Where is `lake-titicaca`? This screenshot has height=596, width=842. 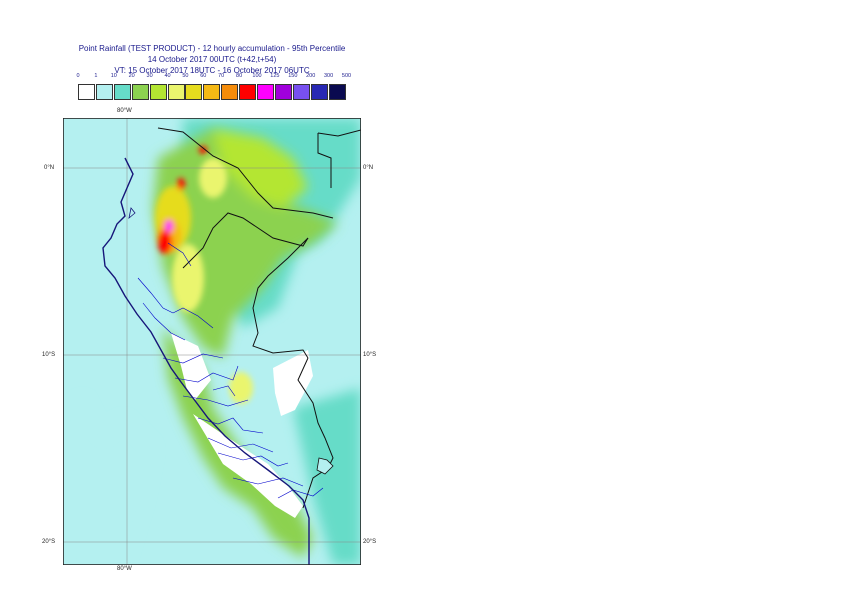
lake-titicaca is located at coordinates (325, 466).